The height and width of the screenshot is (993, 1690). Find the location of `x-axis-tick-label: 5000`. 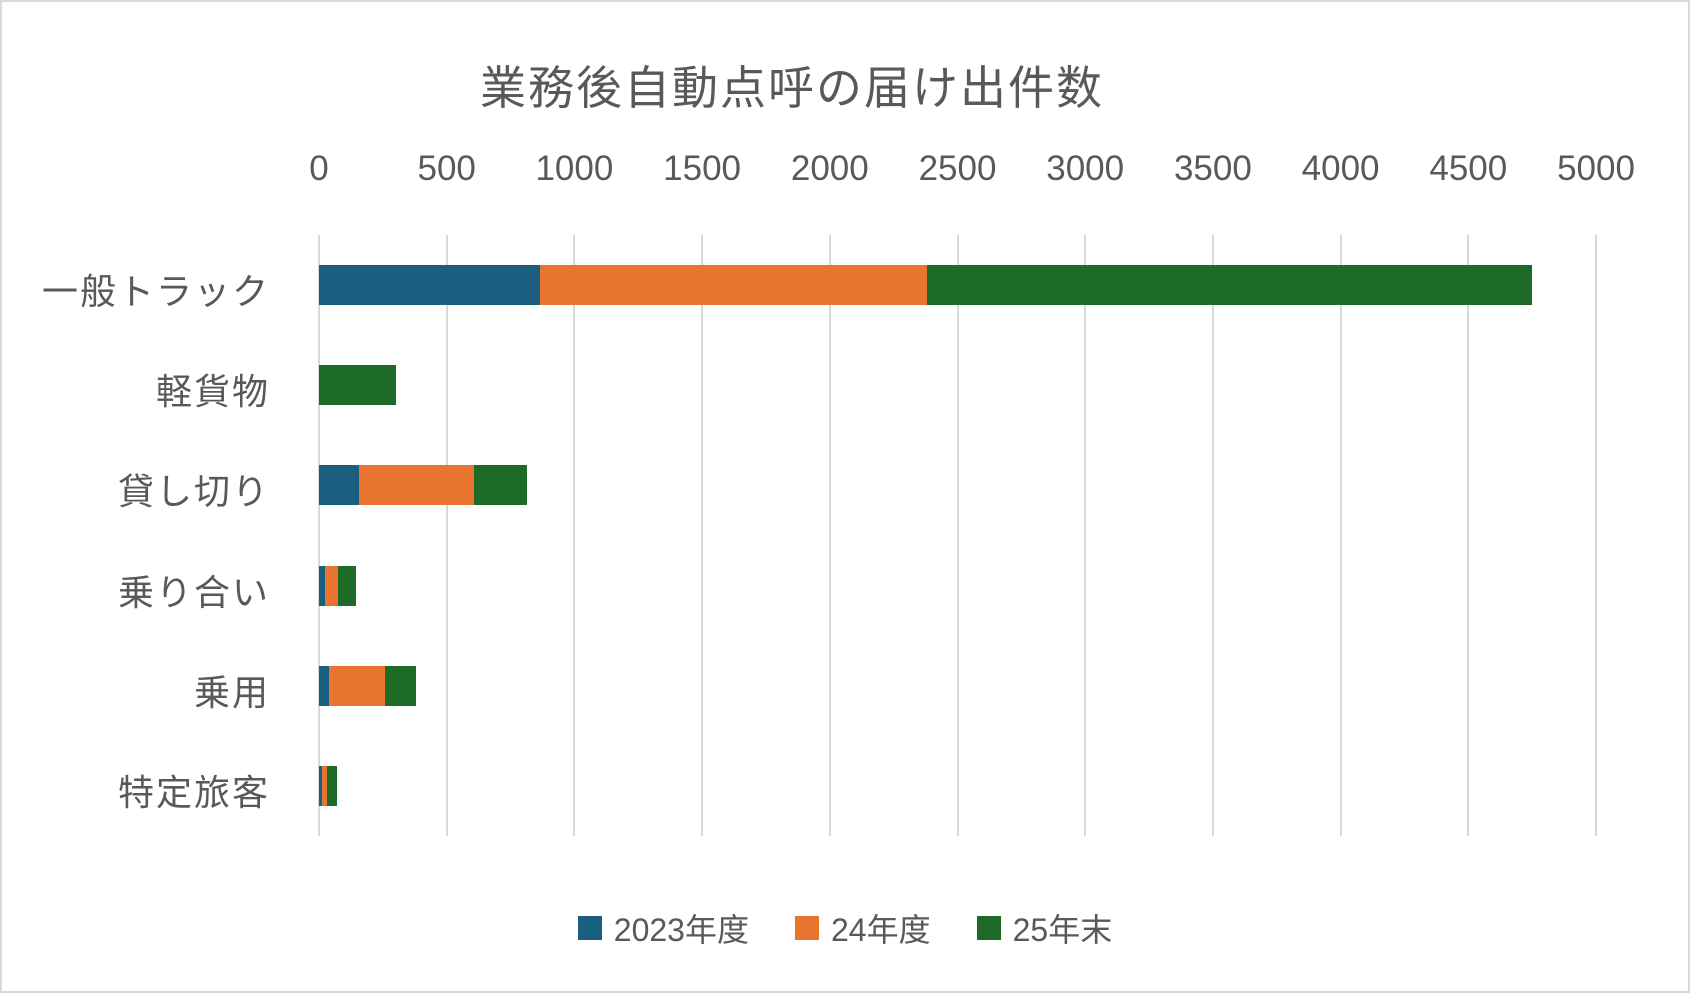

x-axis-tick-label: 5000 is located at coordinates (1596, 168).